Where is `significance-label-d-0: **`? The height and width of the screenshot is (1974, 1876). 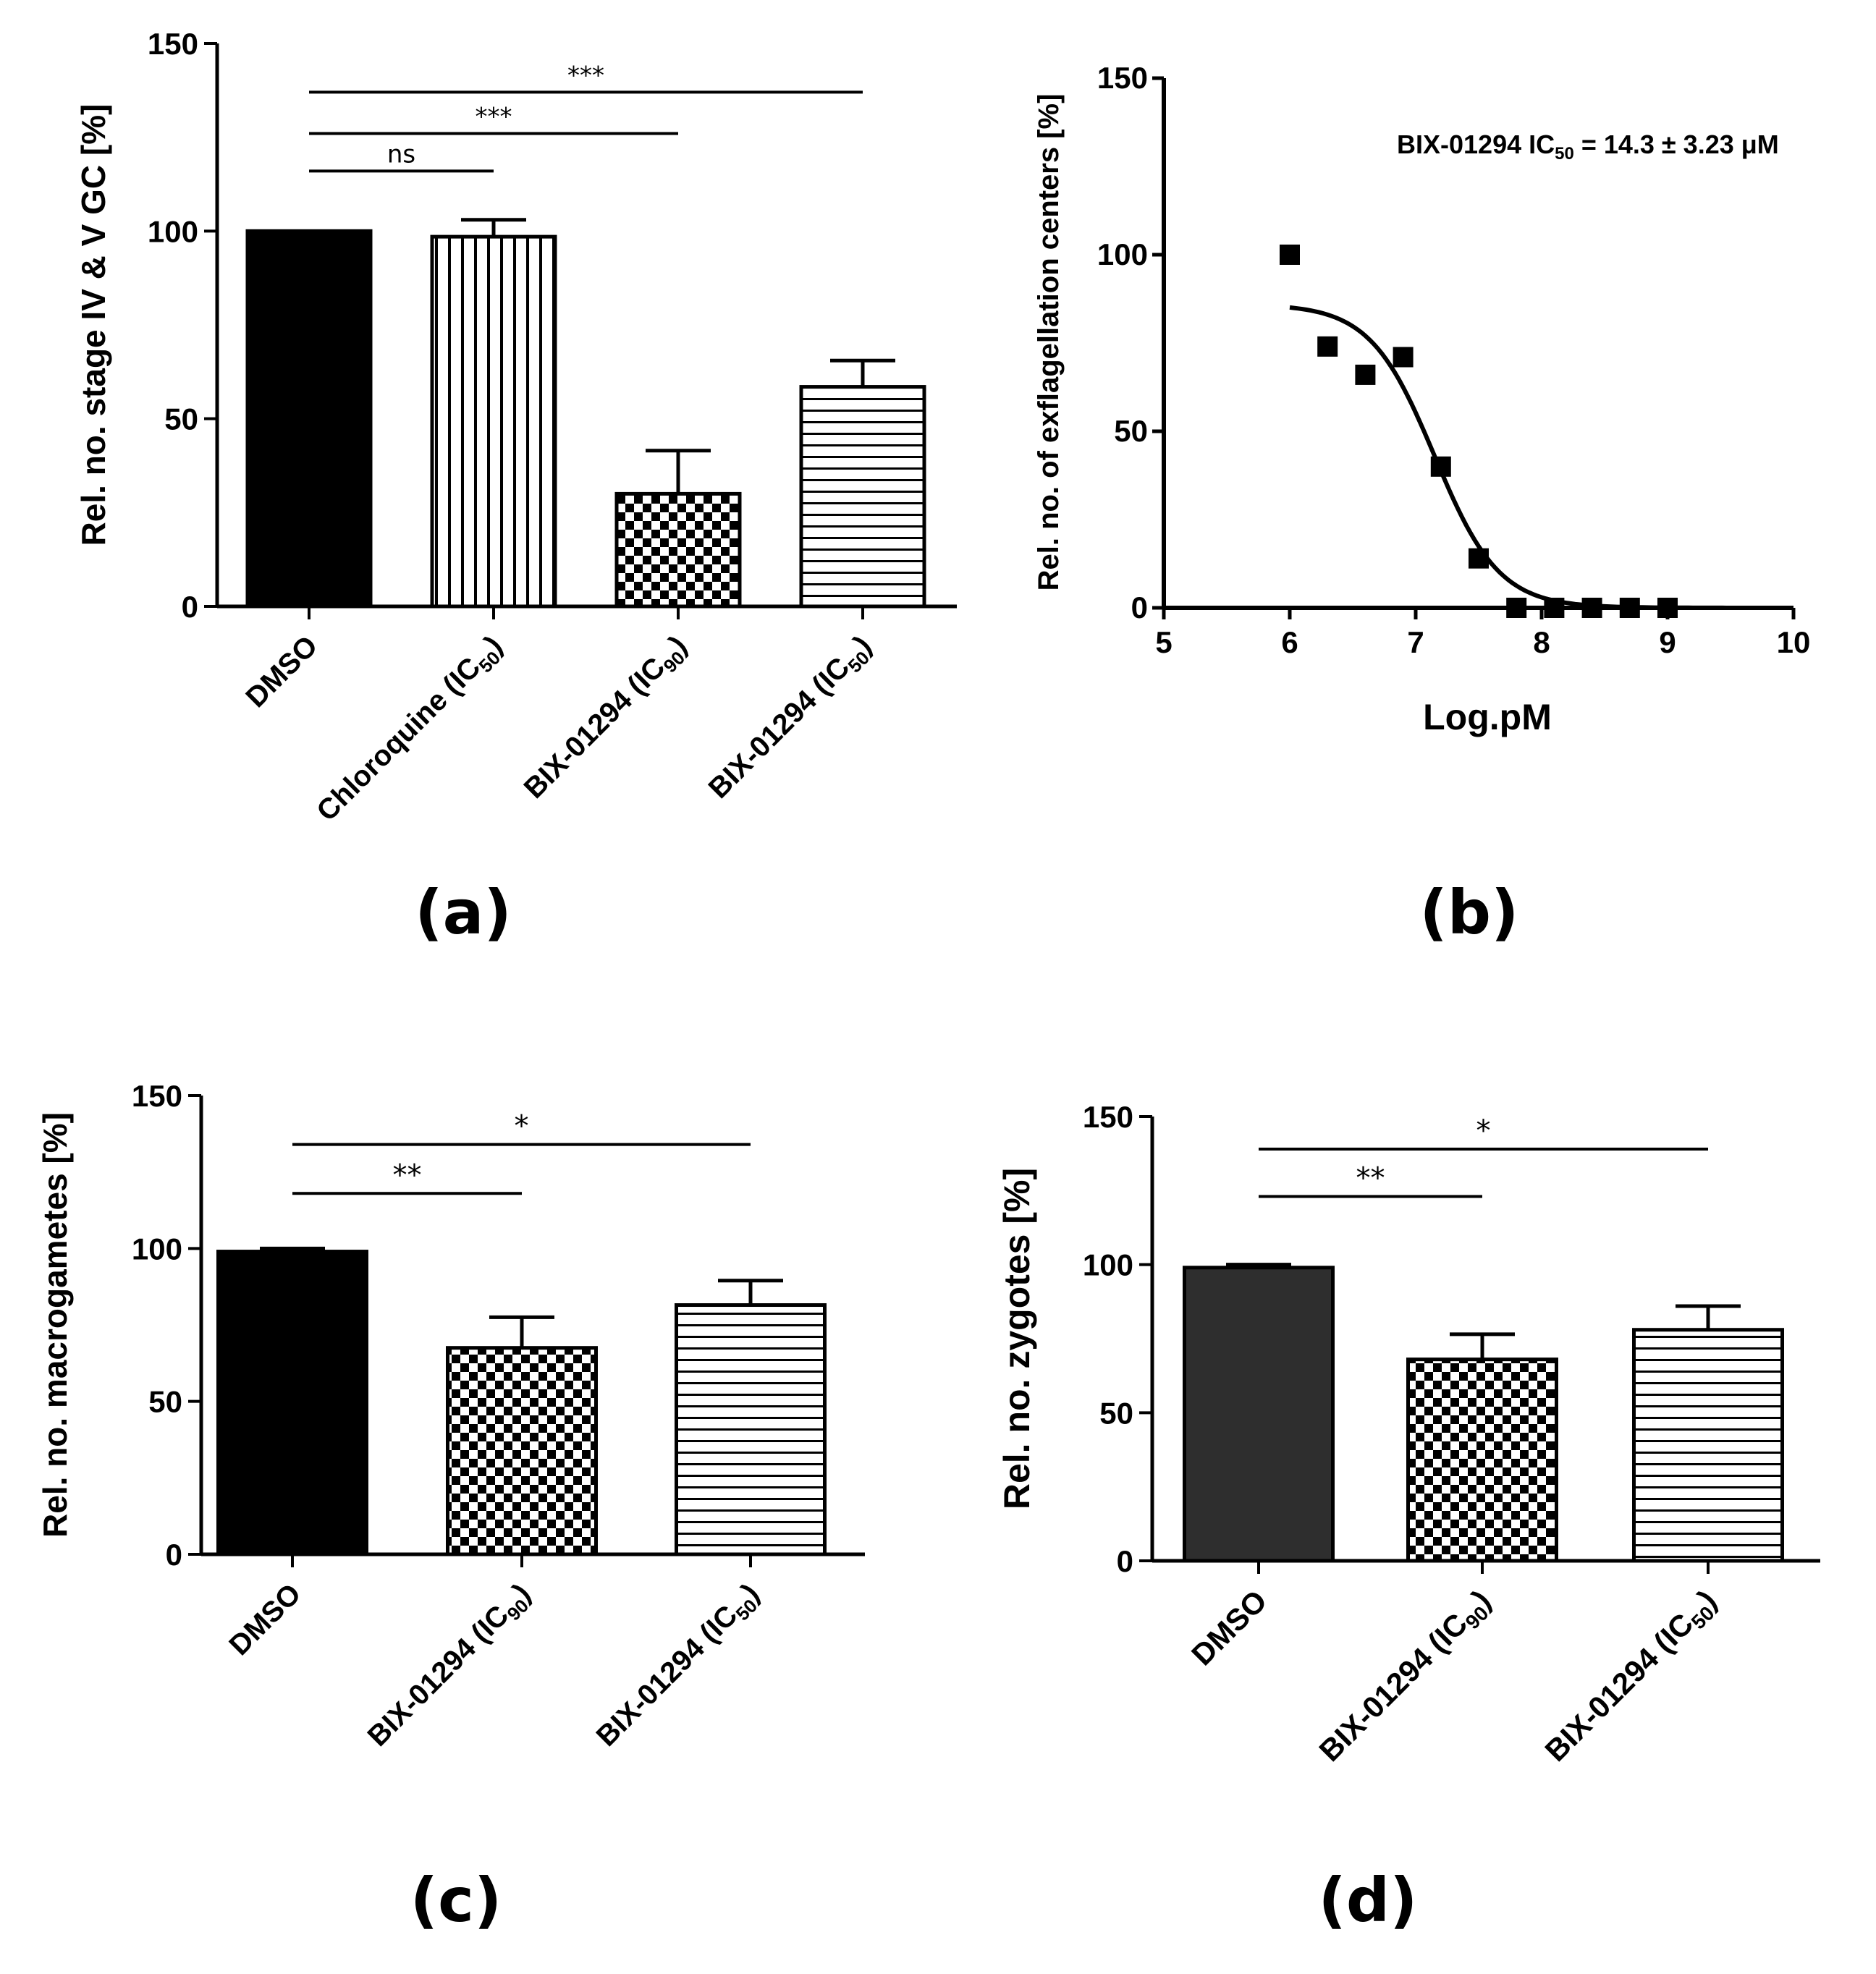
significance-label-d-0: ** is located at coordinates (1370, 1178).